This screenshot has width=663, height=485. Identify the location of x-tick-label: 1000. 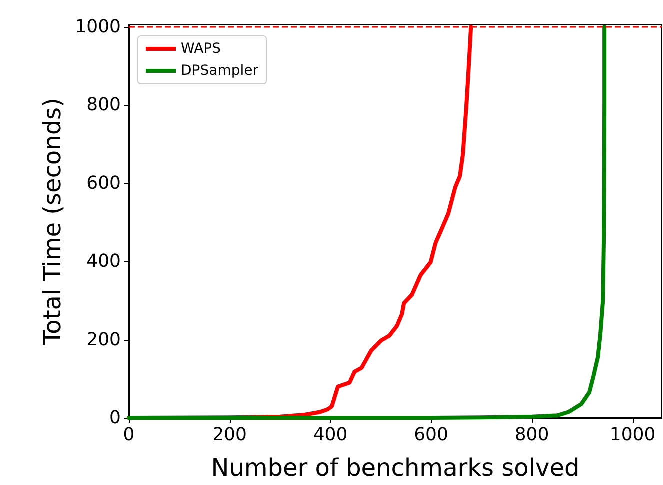
(633, 435).